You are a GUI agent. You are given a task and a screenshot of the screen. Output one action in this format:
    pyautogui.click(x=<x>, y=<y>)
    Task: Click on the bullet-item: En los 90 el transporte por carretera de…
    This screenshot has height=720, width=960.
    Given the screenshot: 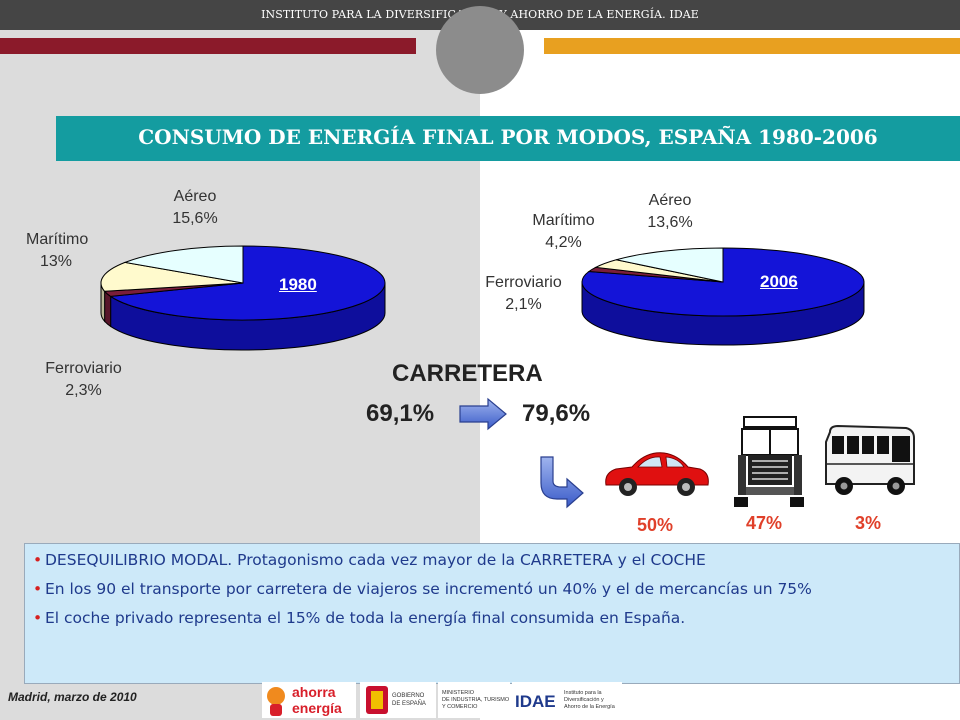 What is the action you would take?
    pyautogui.click(x=491, y=589)
    